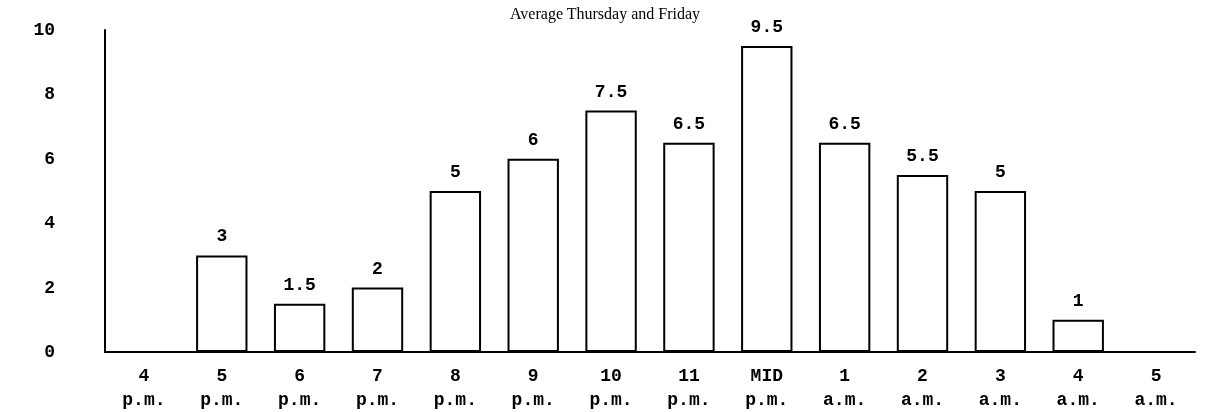 The height and width of the screenshot is (412, 1210). What do you see at coordinates (605, 13) in the screenshot?
I see `chart-title: Average Thursday and Friday` at bounding box center [605, 13].